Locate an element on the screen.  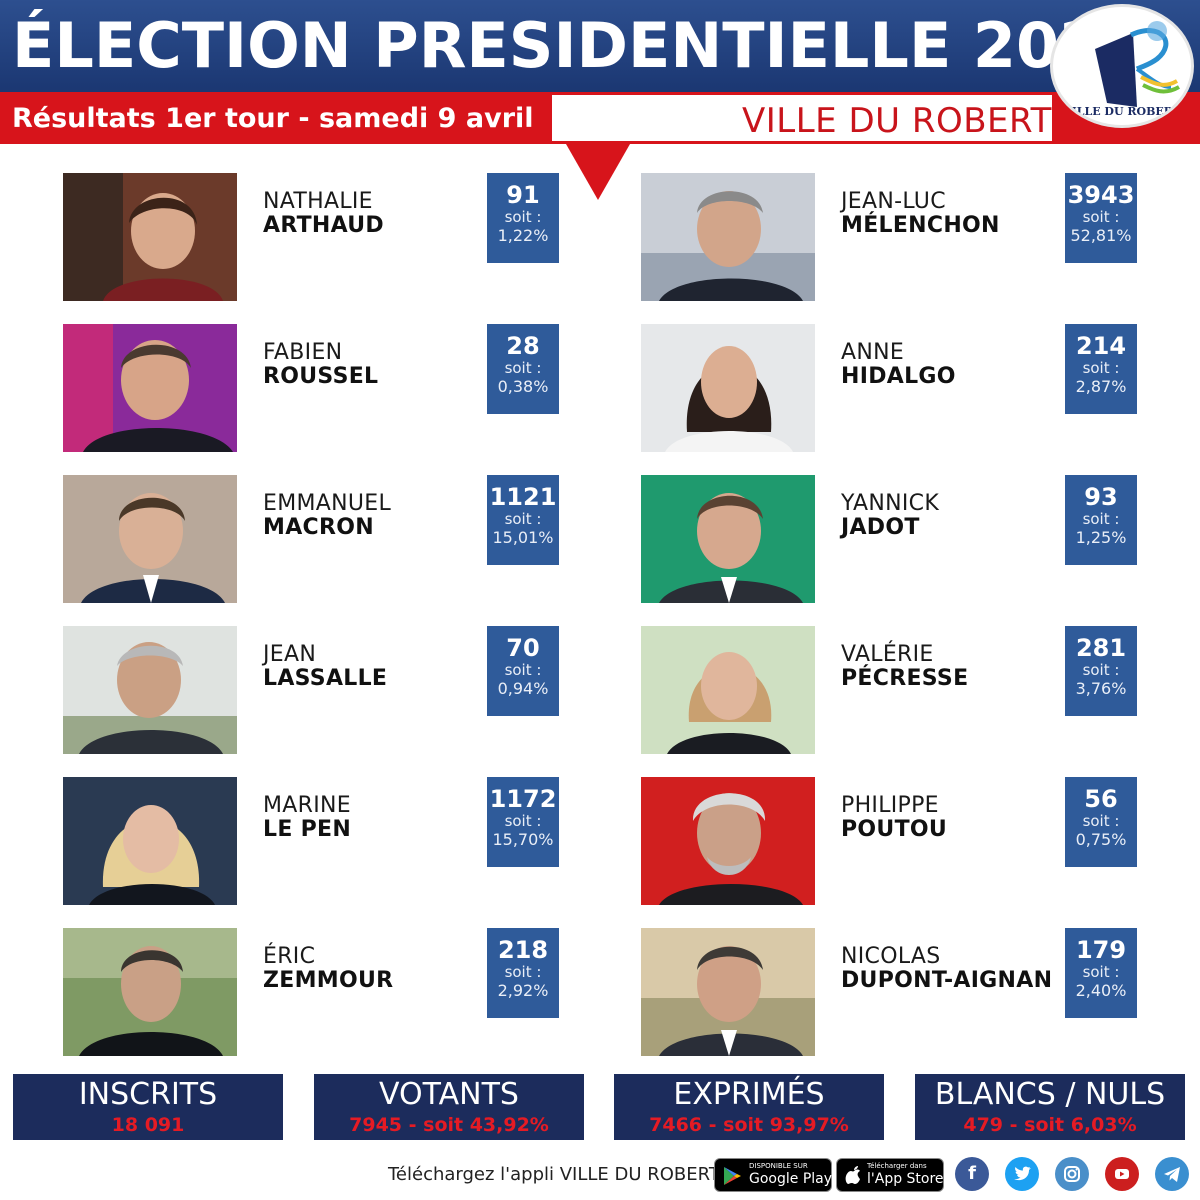
candidate-first-name: NICOLAS is located at coordinates (891, 956).